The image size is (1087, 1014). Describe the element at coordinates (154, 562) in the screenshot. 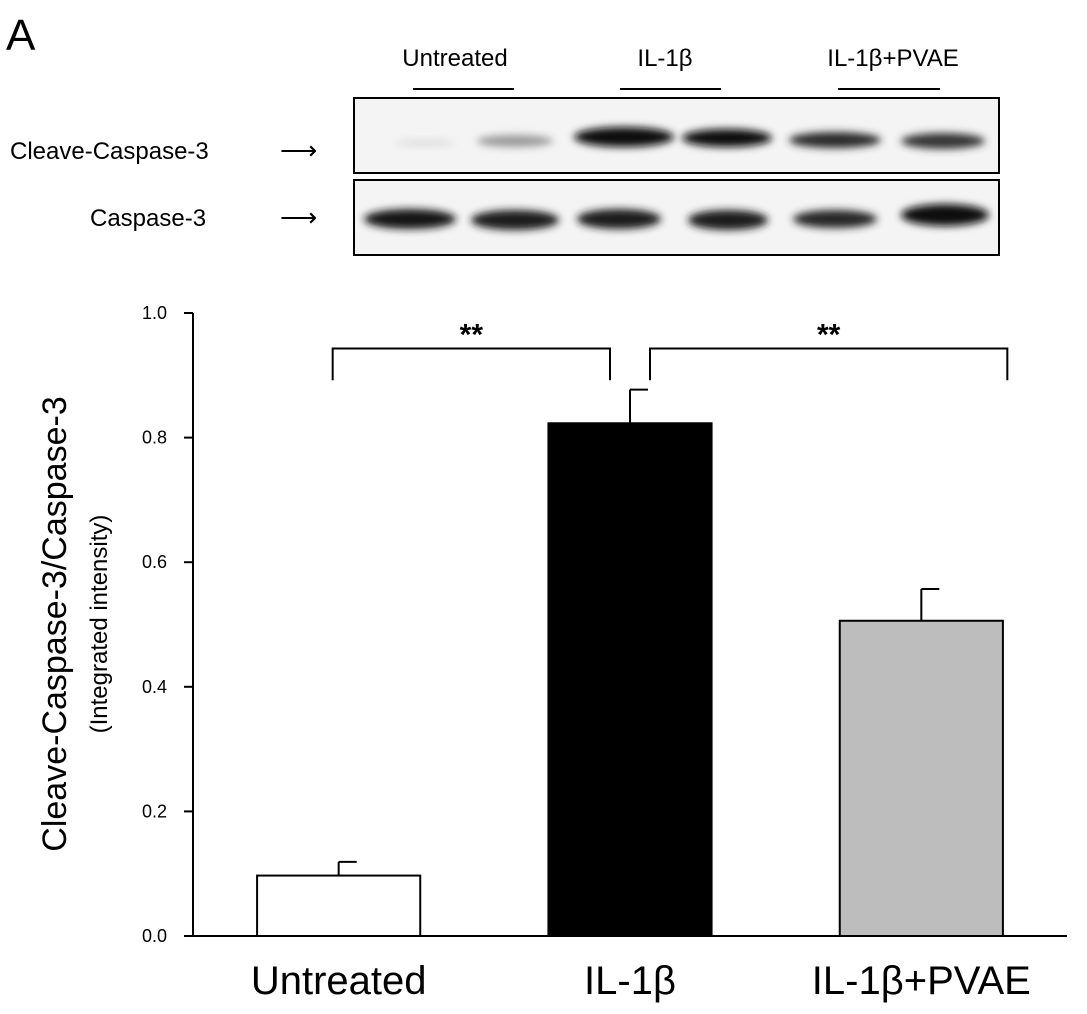

I see `y-tick-label: 0.6` at that location.